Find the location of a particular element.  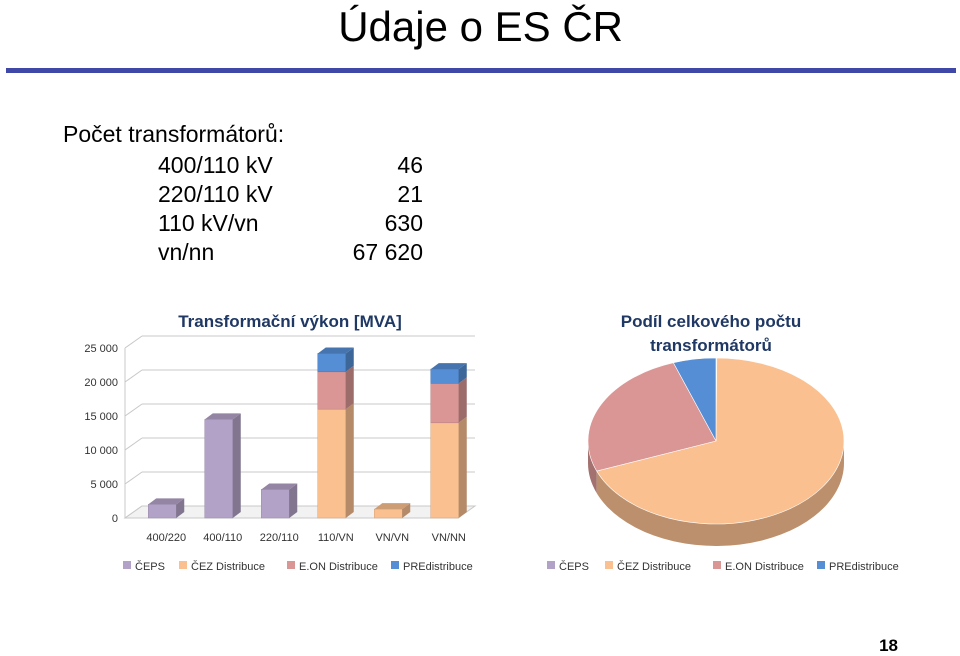

y-tick-label: 5 000 is located at coordinates (104, 485).